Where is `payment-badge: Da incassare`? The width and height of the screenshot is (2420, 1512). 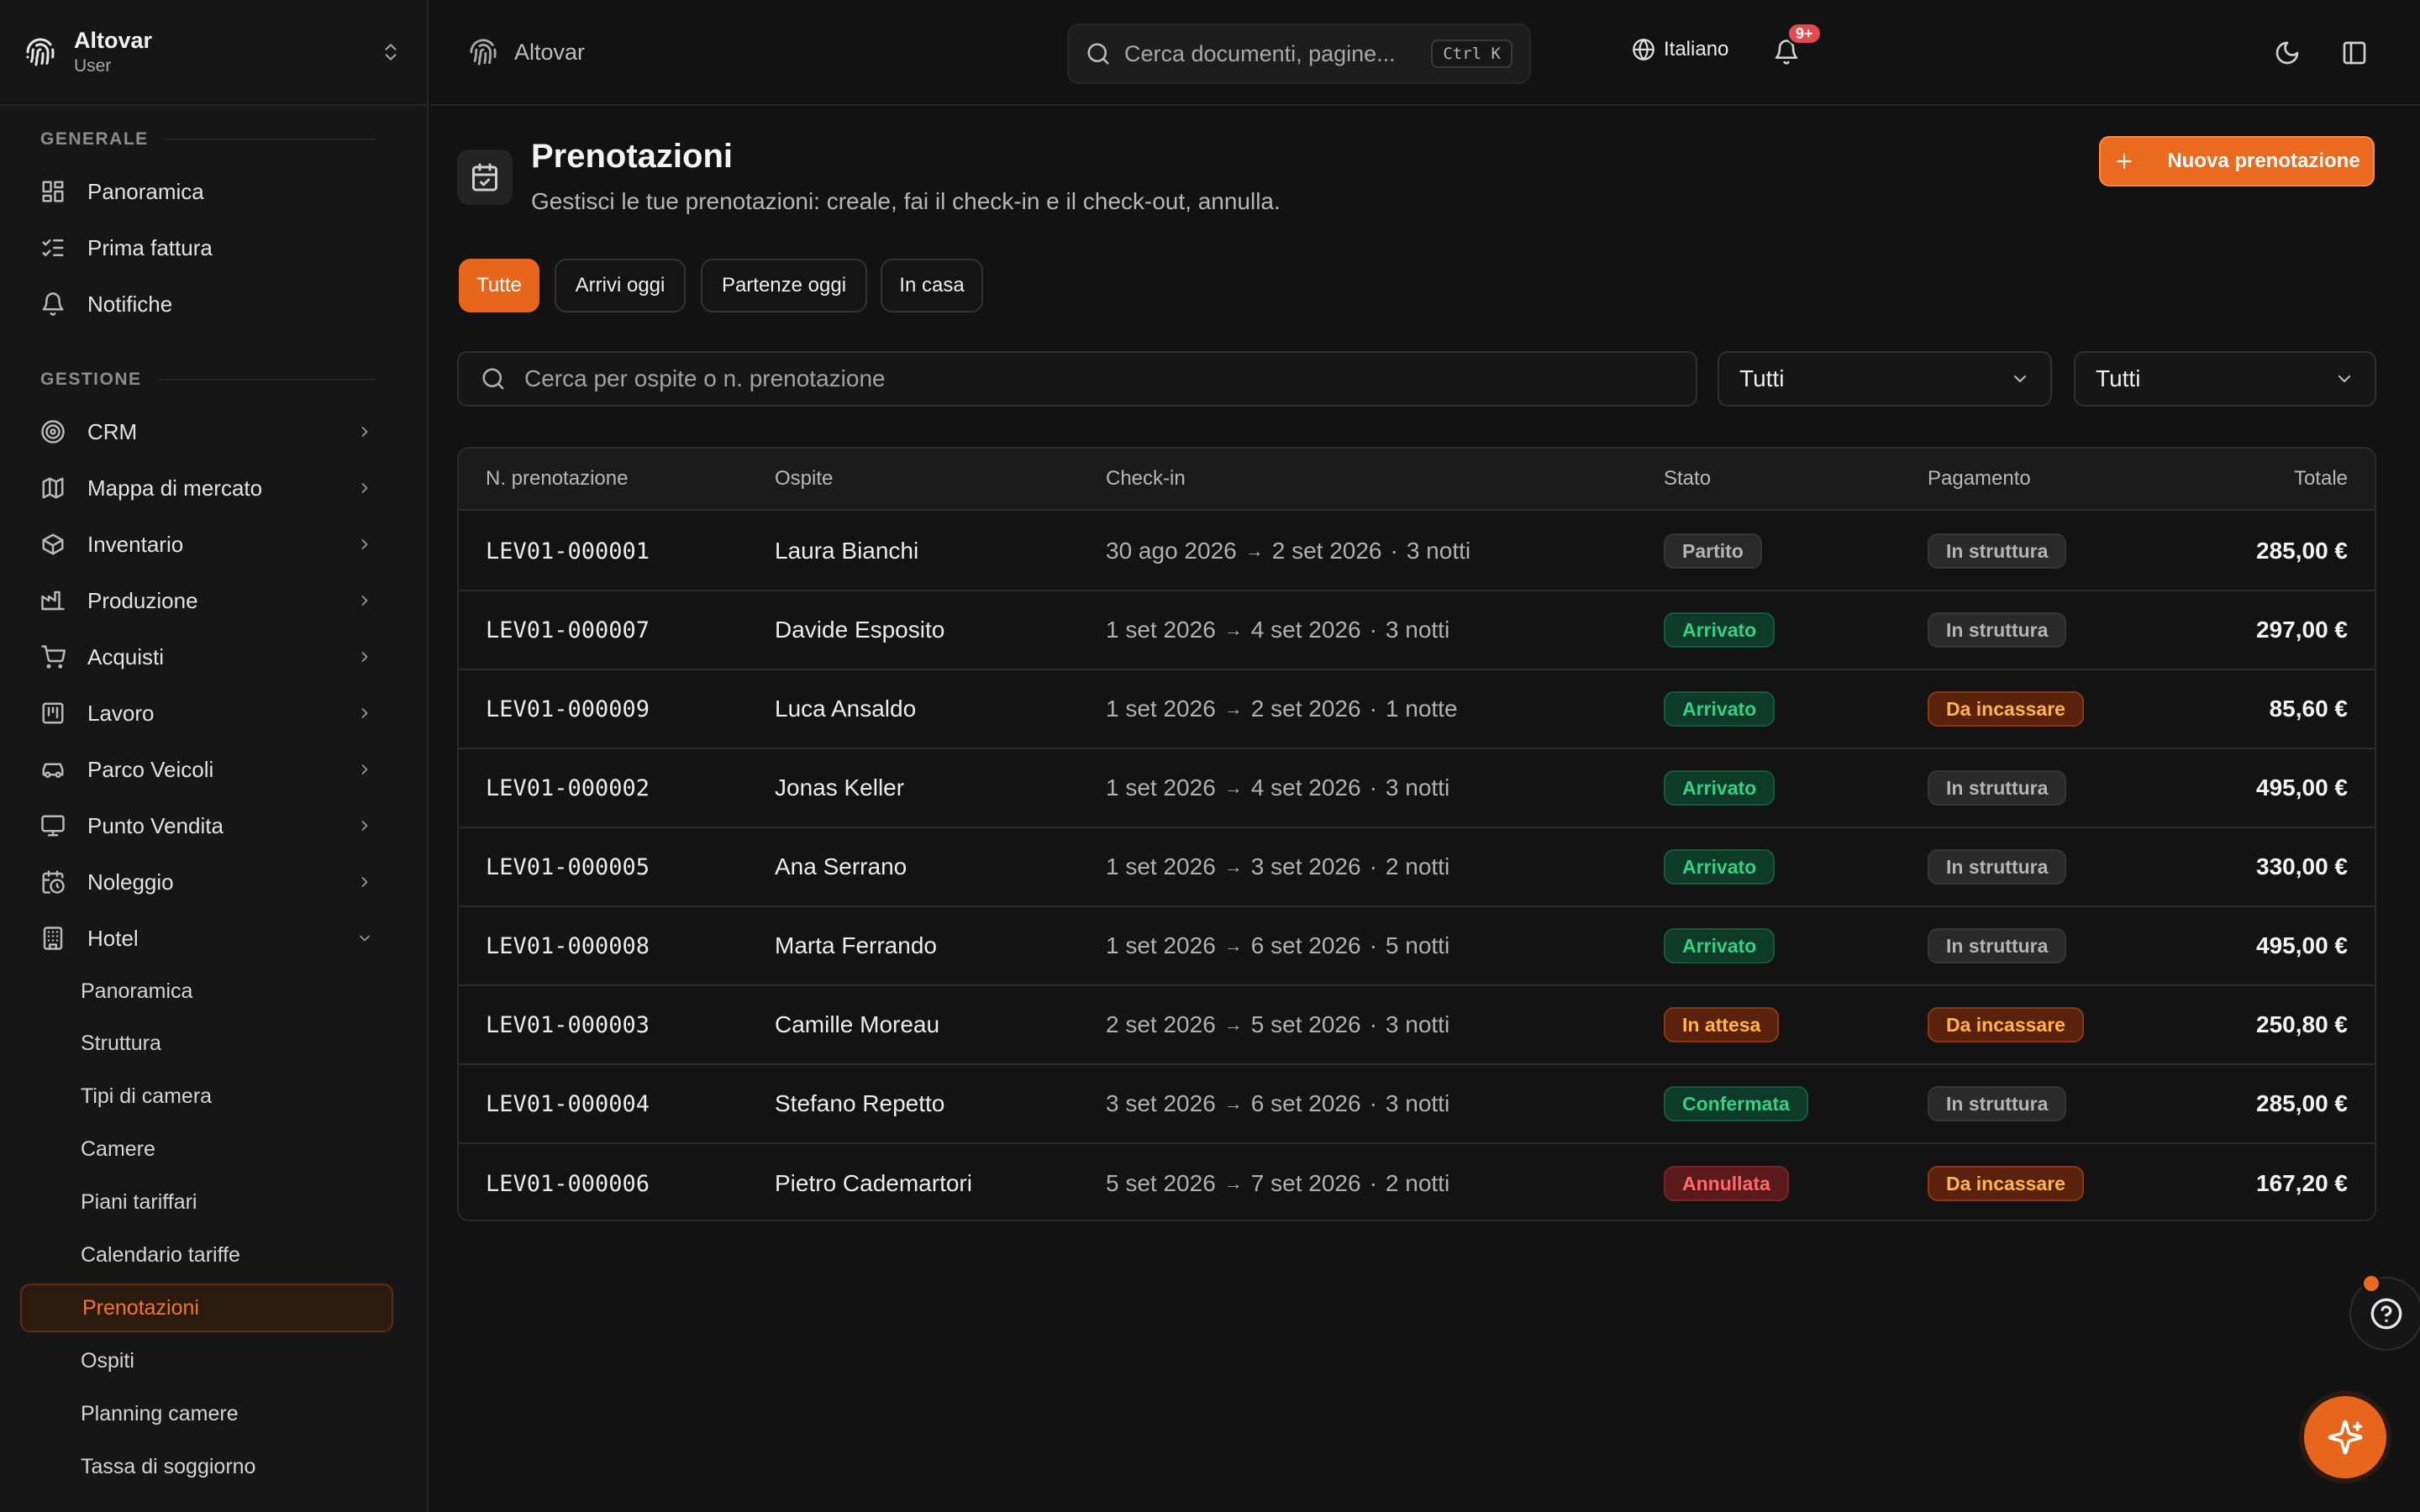 payment-badge: Da incassare is located at coordinates (2006, 1183).